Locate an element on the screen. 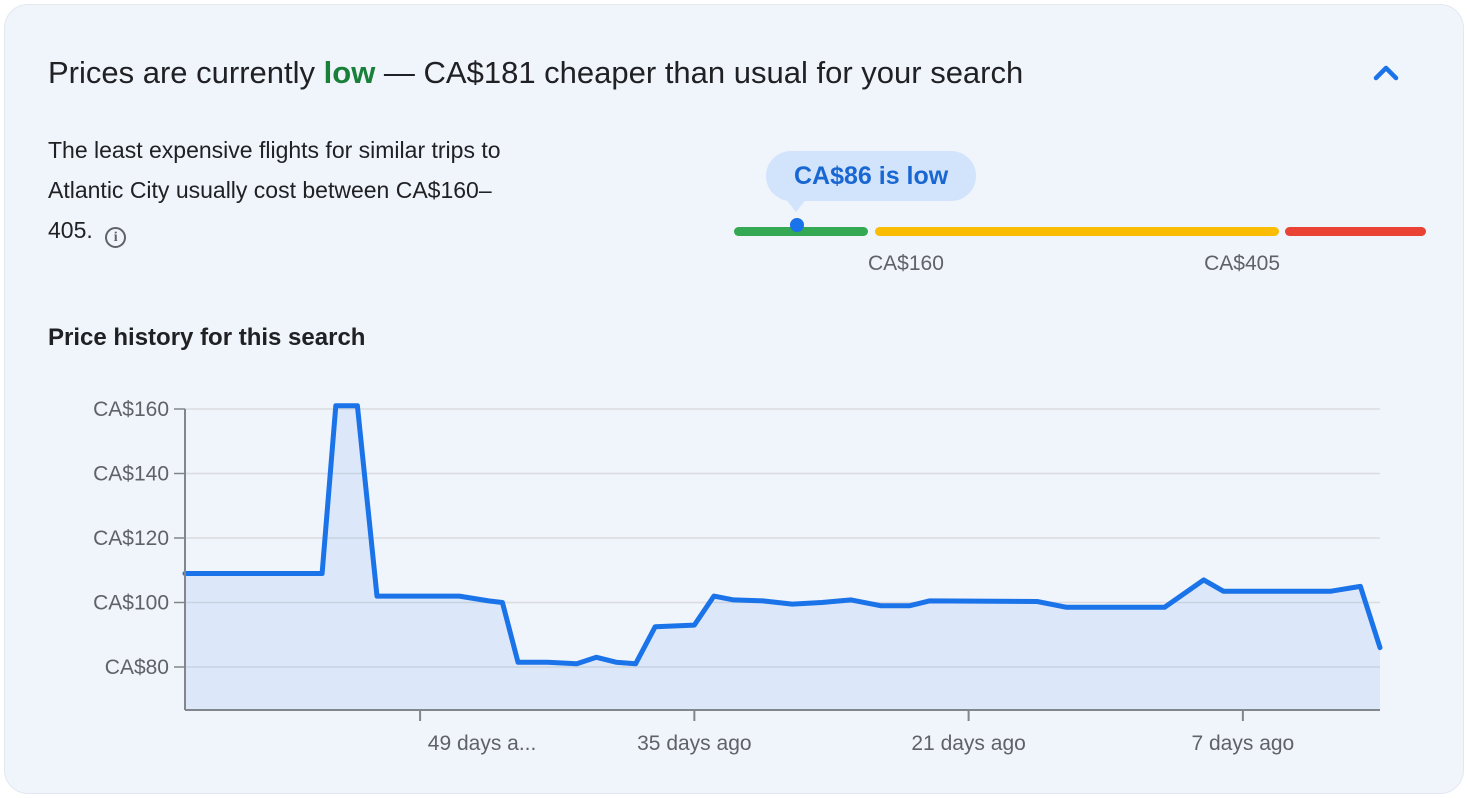  x-axis-label: 21 days ago is located at coordinates (968, 743).